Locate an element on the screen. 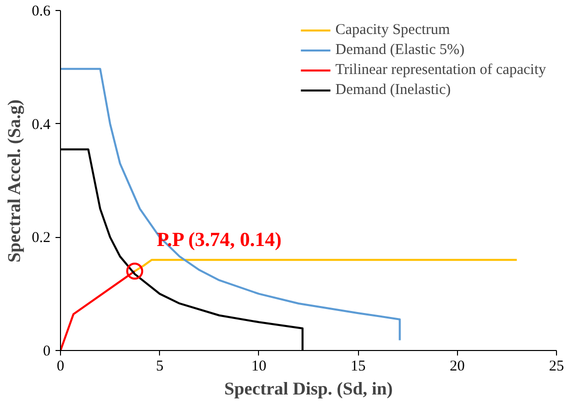 The width and height of the screenshot is (566, 401). x-tick-label: 5 is located at coordinates (160, 366).